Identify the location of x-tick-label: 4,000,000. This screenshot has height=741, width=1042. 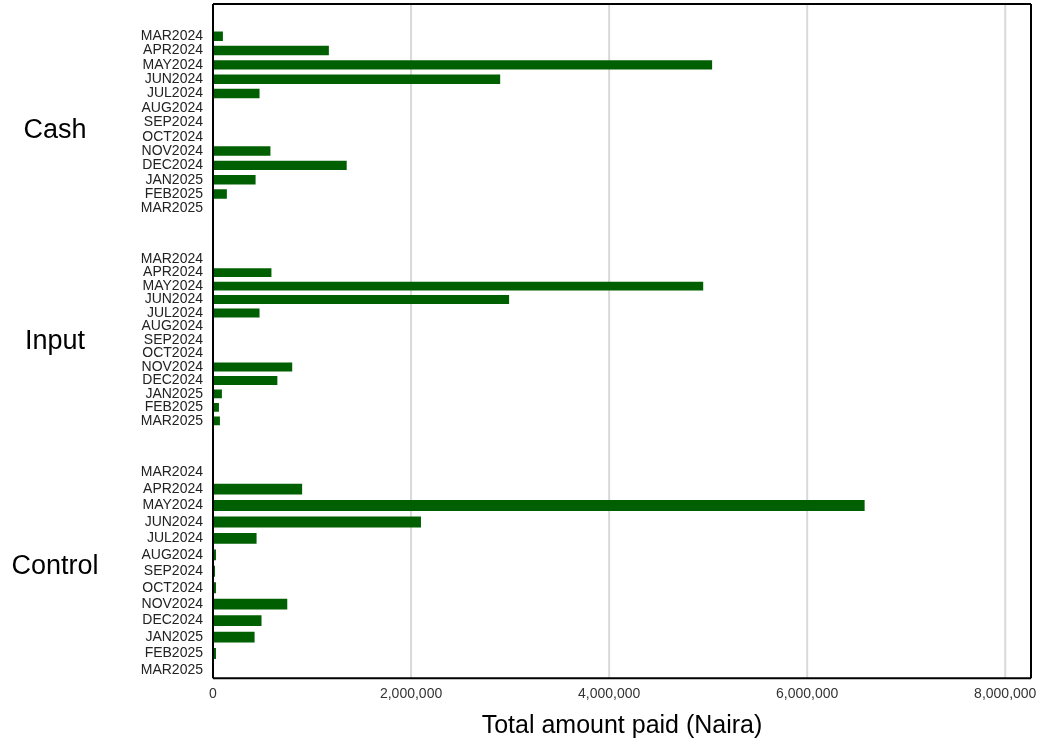
(609, 693).